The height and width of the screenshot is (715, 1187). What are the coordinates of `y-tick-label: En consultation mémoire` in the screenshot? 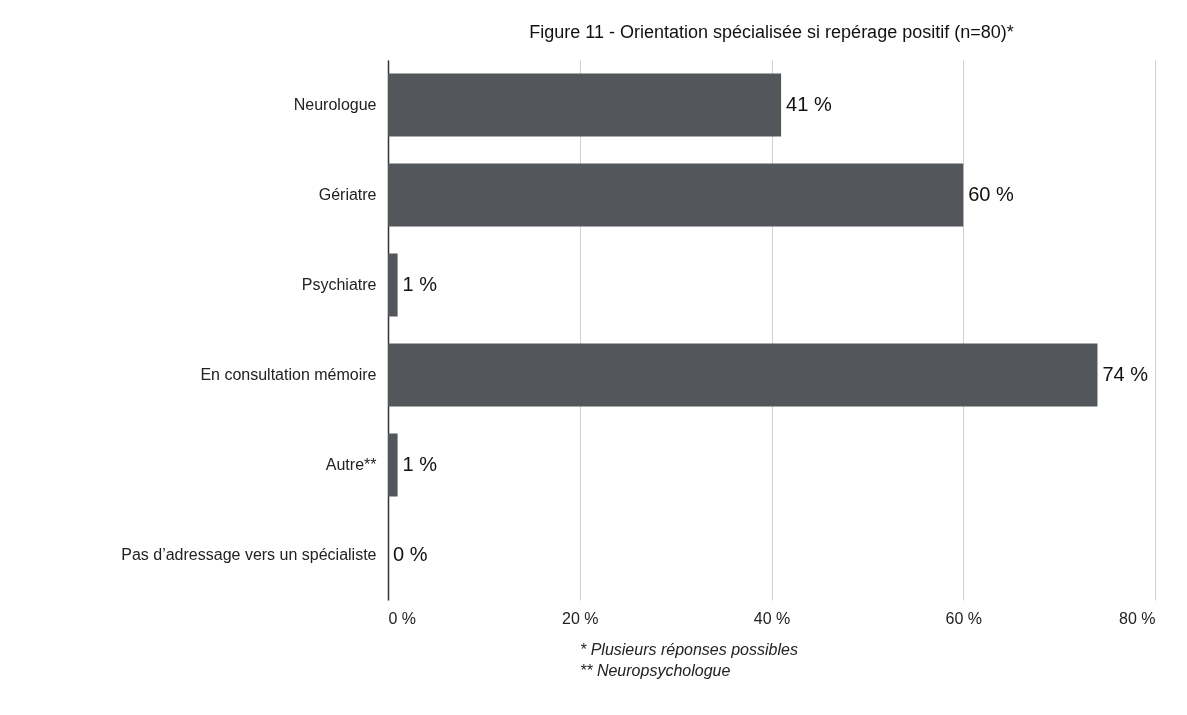 It's located at (288, 374).